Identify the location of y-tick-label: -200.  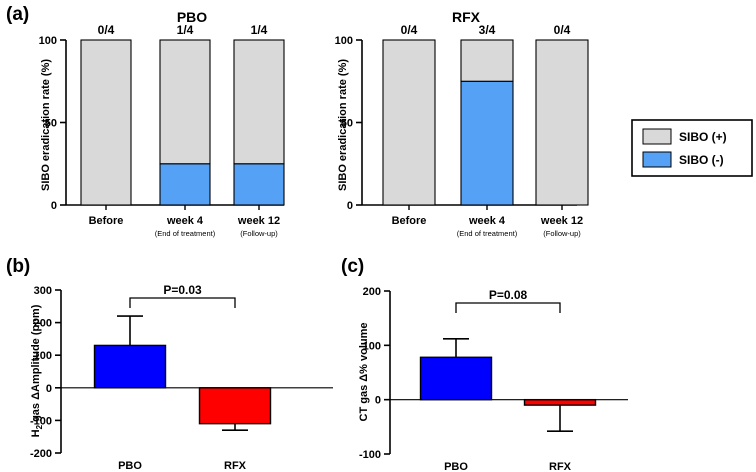
(41, 454).